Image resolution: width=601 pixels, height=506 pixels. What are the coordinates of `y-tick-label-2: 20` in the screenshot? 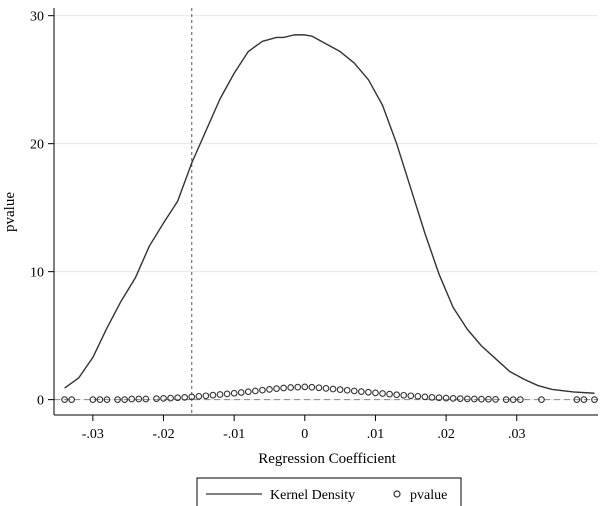 It's located at (37, 145).